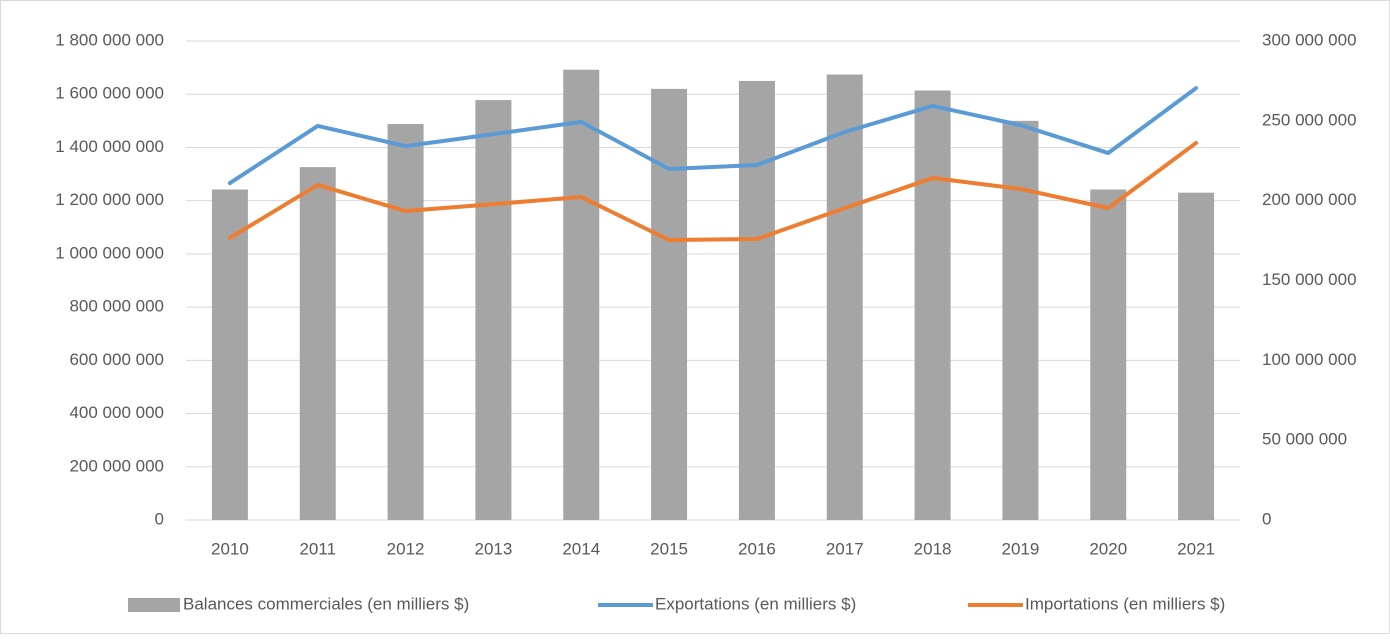 The height and width of the screenshot is (639, 1390). What do you see at coordinates (116, 465) in the screenshot?
I see `y-tick-label: 200 000 000` at bounding box center [116, 465].